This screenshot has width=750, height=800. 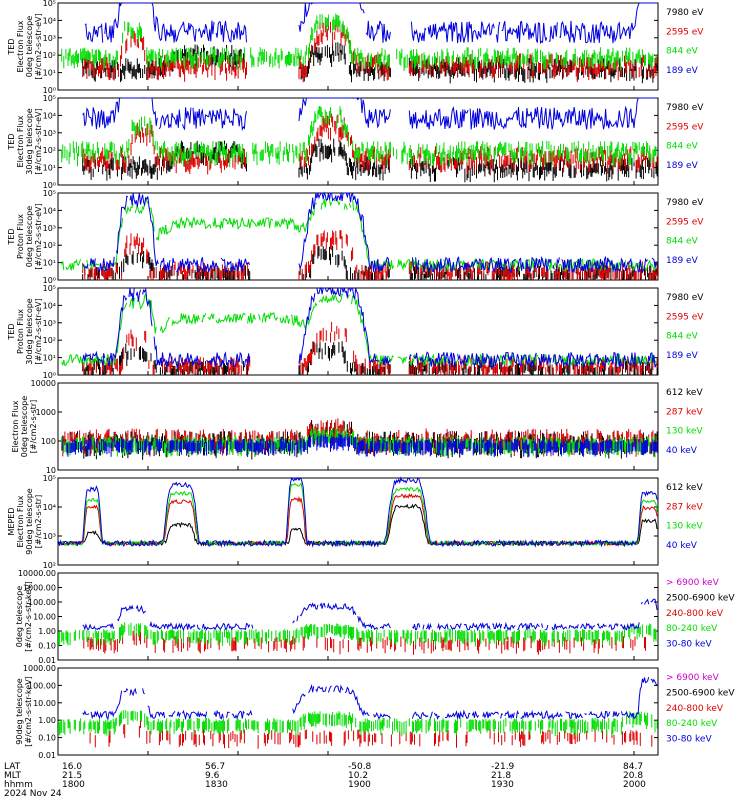 I want to click on series-189-ev, so click(x=371, y=23).